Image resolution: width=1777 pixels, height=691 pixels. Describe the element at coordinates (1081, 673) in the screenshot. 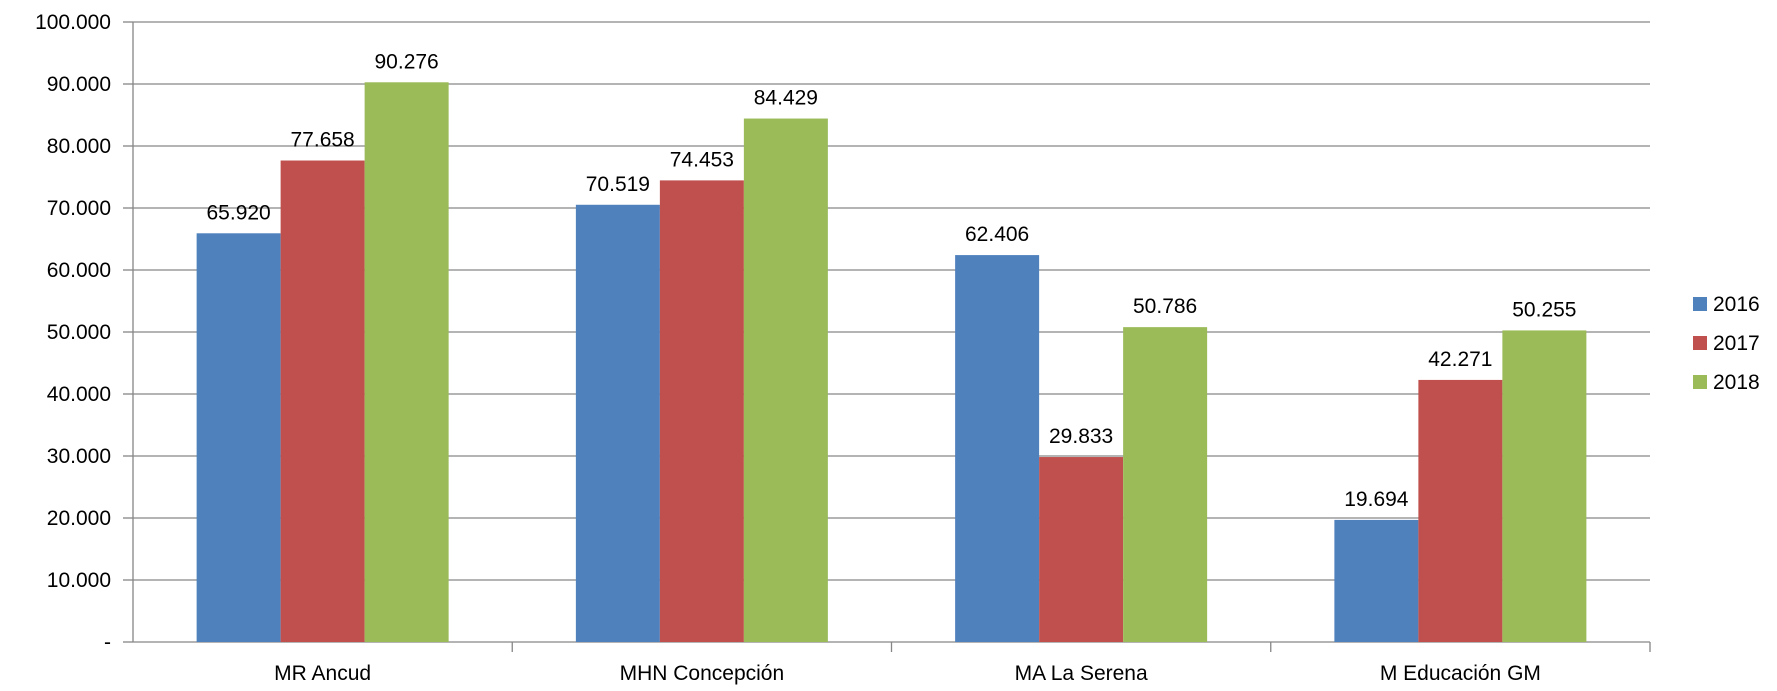

I see `x-category-label: MA La Serena` at that location.